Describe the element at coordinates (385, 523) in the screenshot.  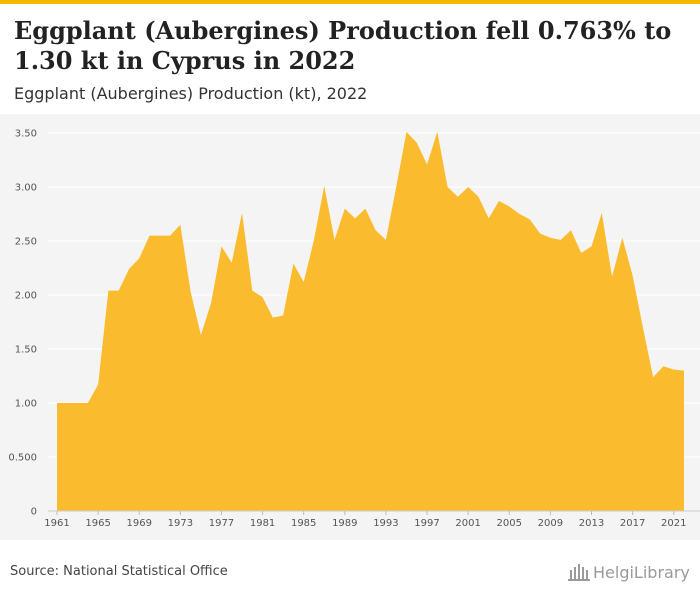
I see `x-tick-label: 1993` at that location.